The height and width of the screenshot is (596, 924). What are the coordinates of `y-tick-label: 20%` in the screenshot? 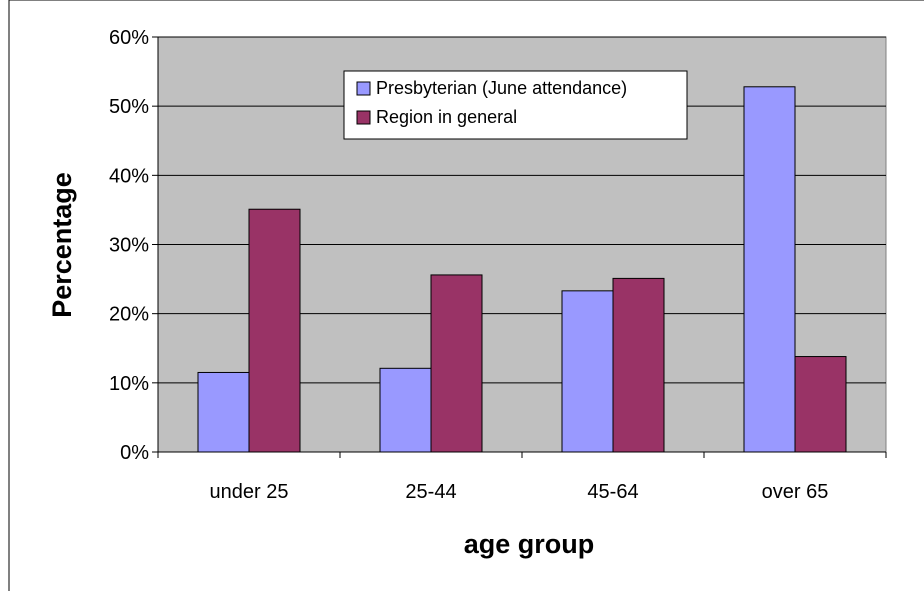 It's located at (129, 315).